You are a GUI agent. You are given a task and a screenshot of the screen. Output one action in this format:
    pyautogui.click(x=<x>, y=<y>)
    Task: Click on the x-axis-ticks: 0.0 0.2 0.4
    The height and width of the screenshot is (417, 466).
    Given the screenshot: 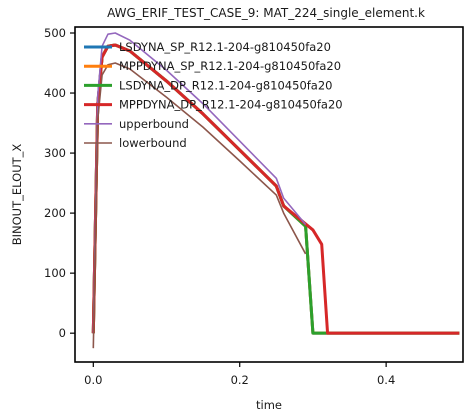 What is the action you would take?
    pyautogui.click(x=239, y=374)
    